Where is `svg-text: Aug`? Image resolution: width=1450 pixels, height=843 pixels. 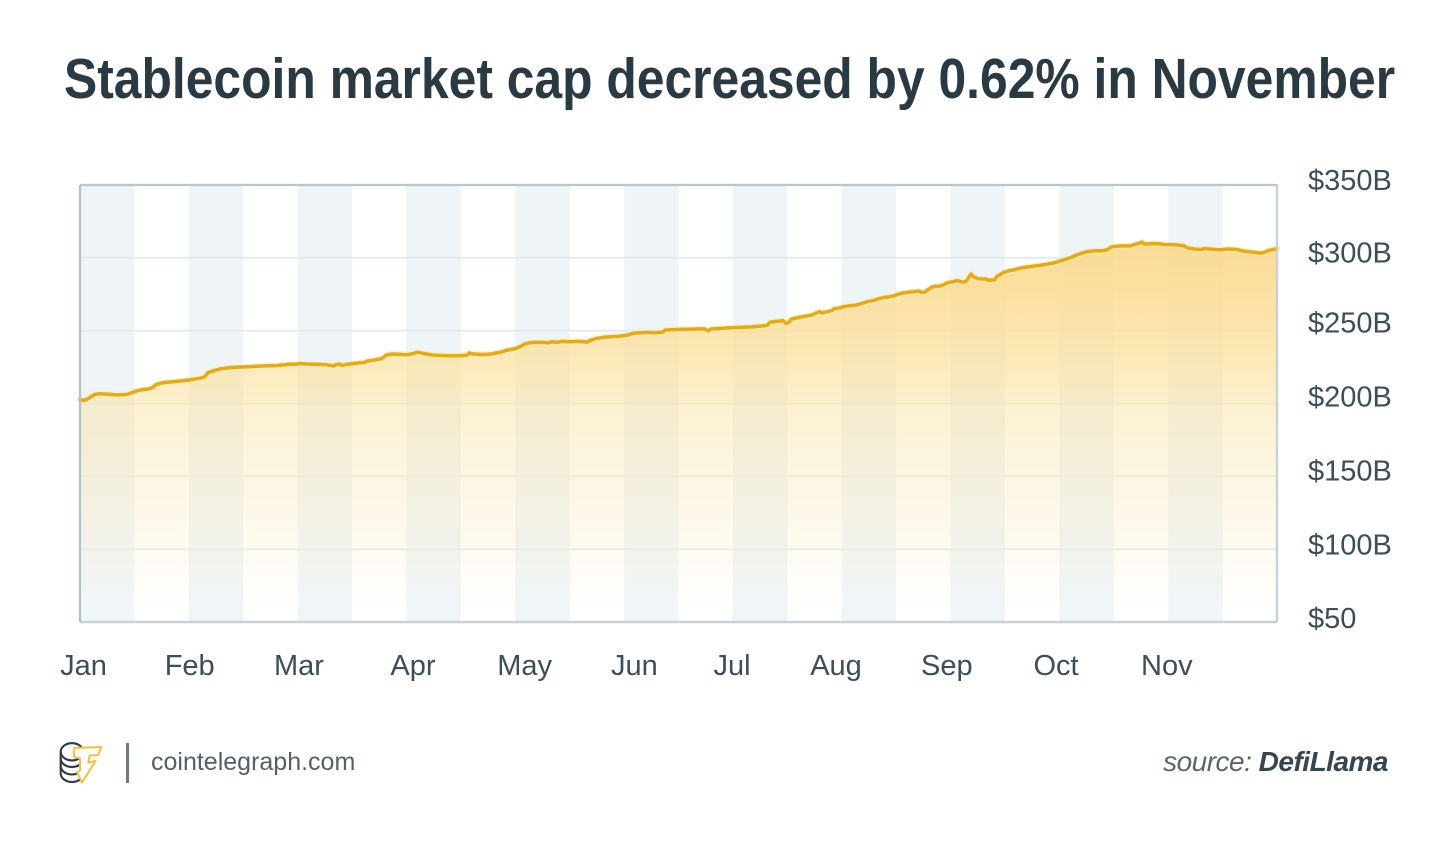 svg-text: Aug is located at coordinates (836, 666).